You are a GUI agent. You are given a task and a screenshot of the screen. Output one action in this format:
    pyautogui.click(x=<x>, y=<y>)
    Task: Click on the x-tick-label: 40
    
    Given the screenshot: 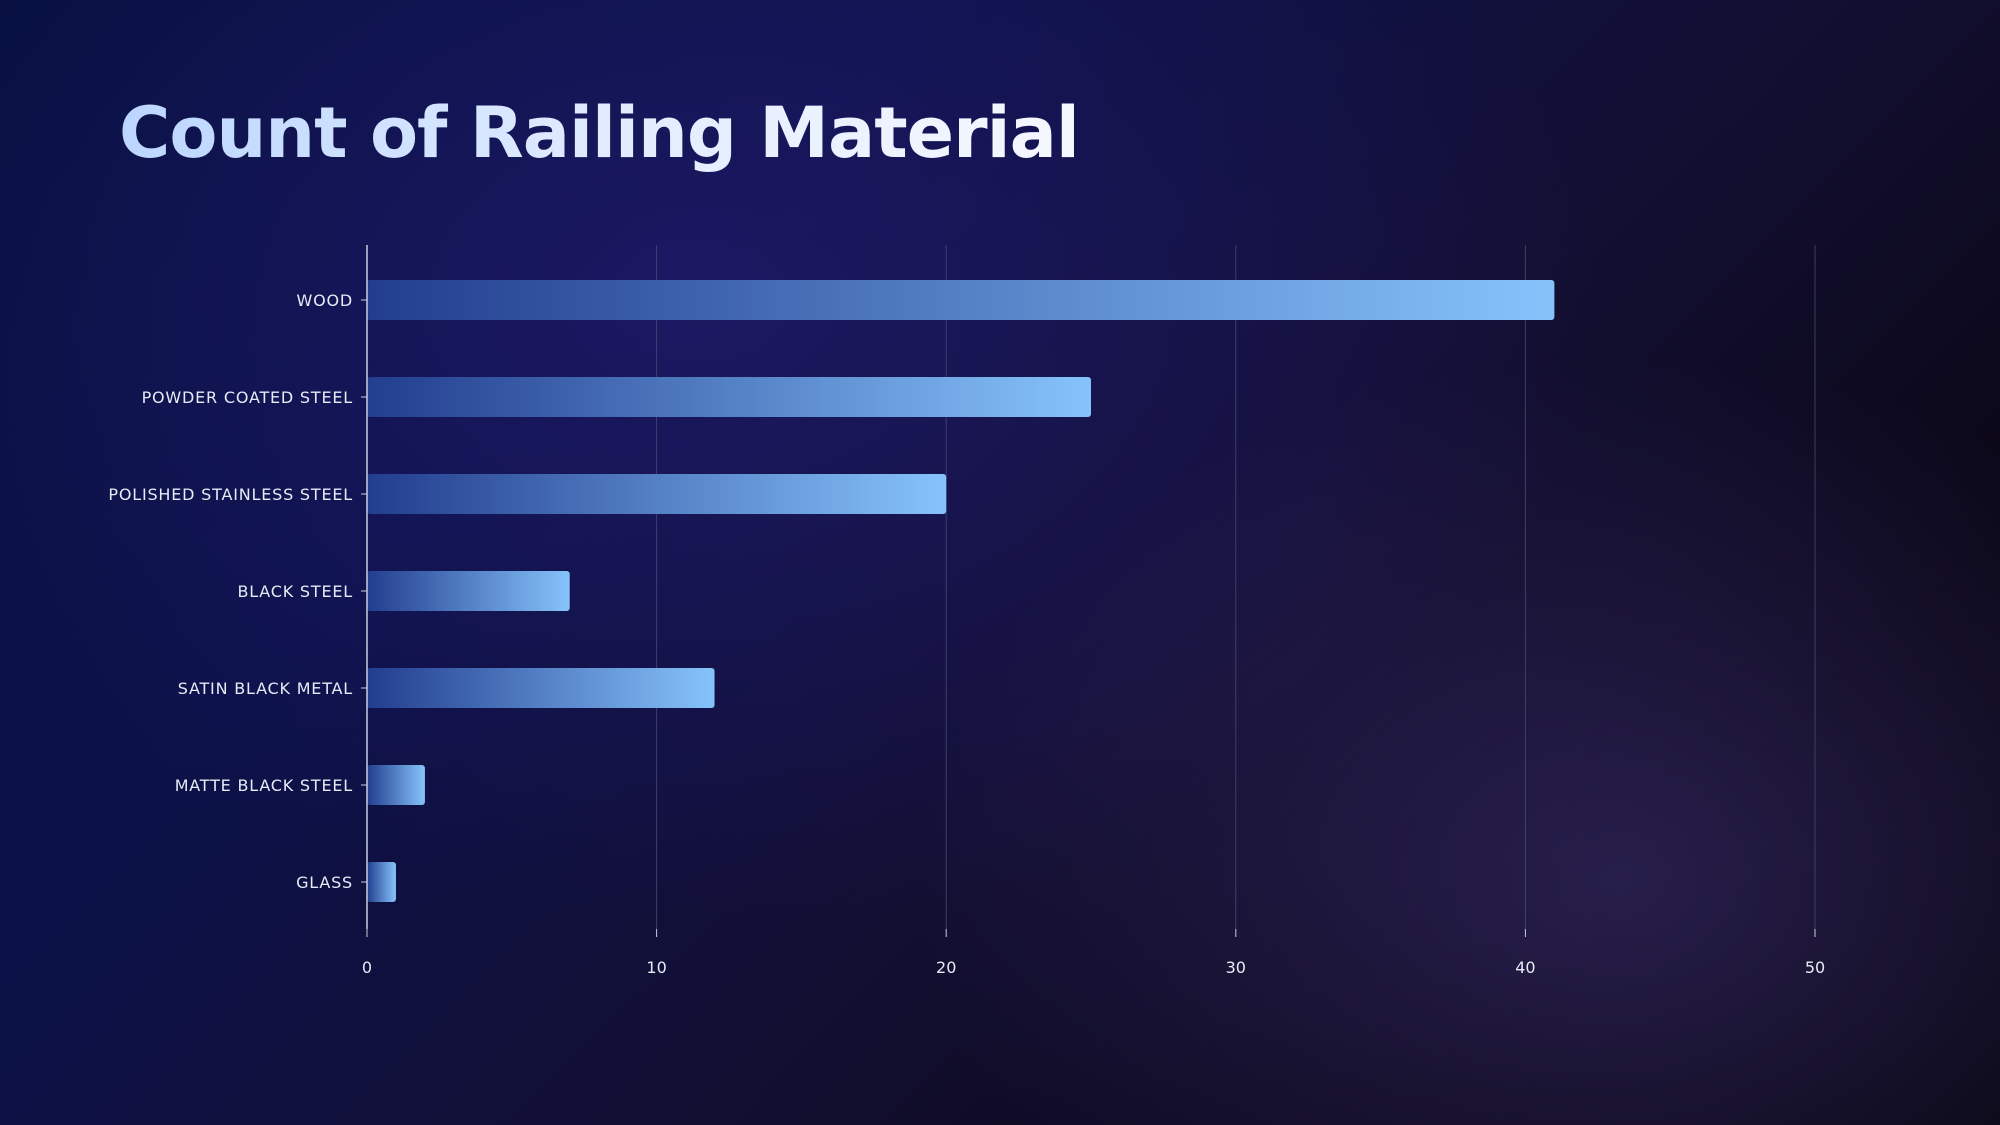 What is the action you would take?
    pyautogui.click(x=1525, y=967)
    